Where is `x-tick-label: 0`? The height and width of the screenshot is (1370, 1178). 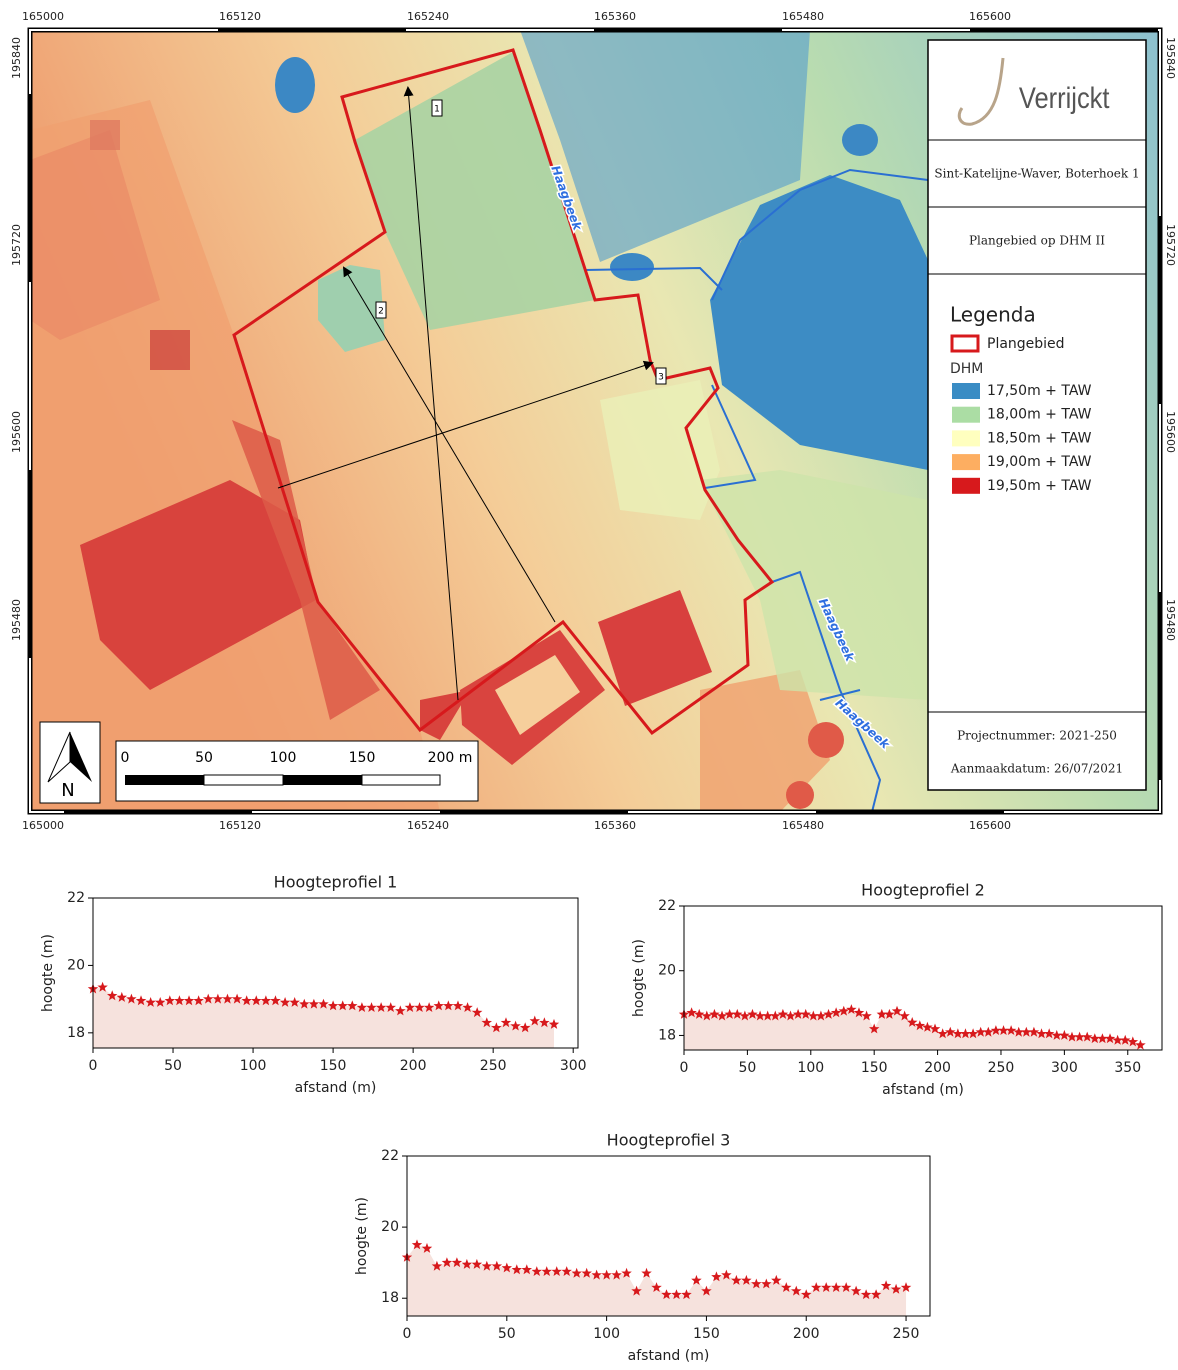
x-tick-label: 0 is located at coordinates (684, 1068).